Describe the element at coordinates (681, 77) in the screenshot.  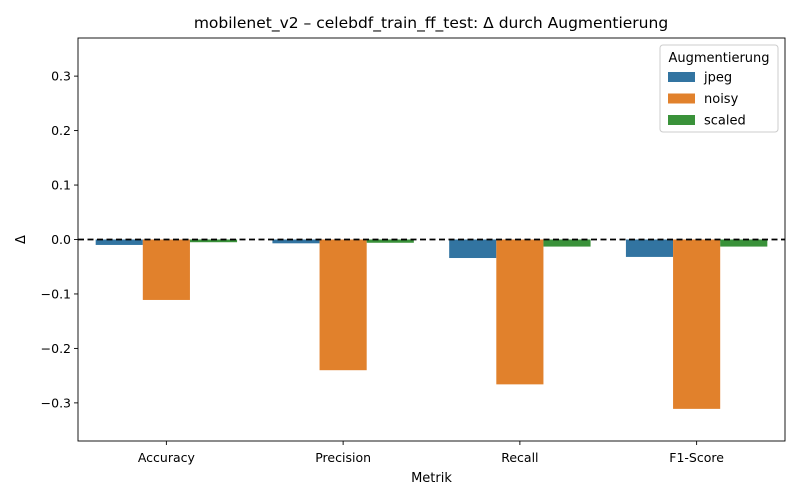
I see `legend-swatch-jpeg` at that location.